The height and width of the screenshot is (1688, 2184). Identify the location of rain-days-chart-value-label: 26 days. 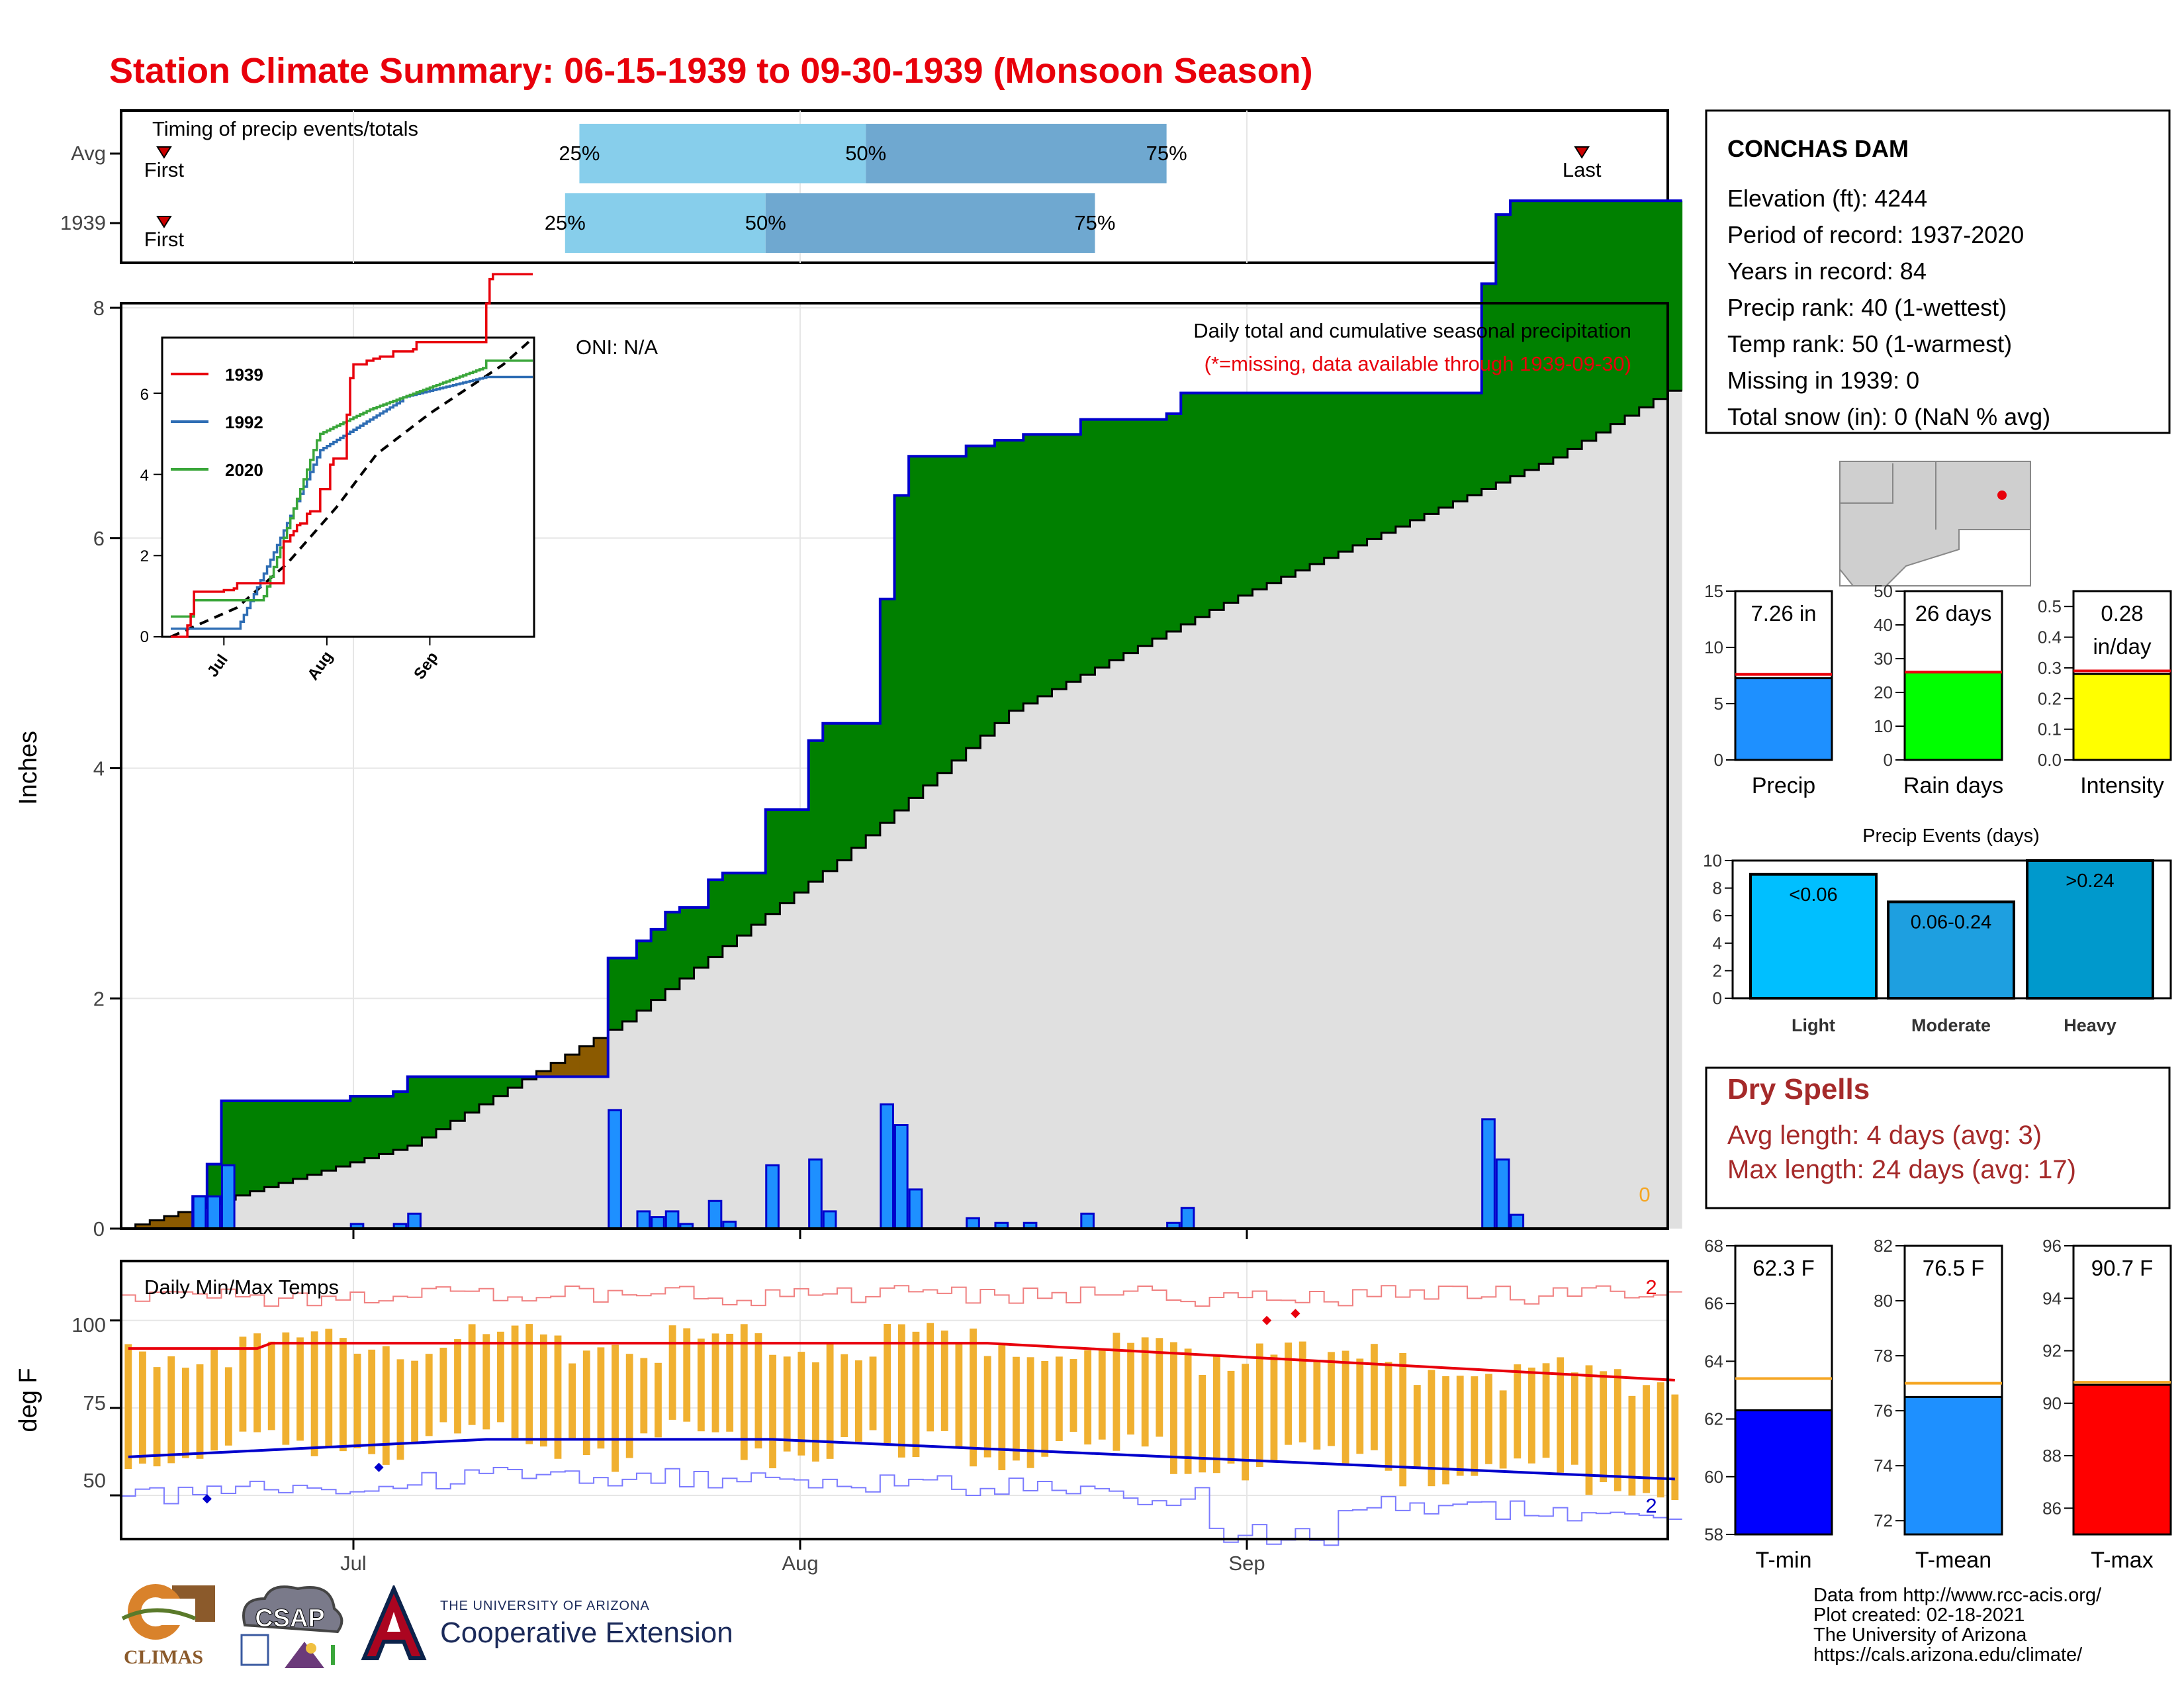
(1954, 613).